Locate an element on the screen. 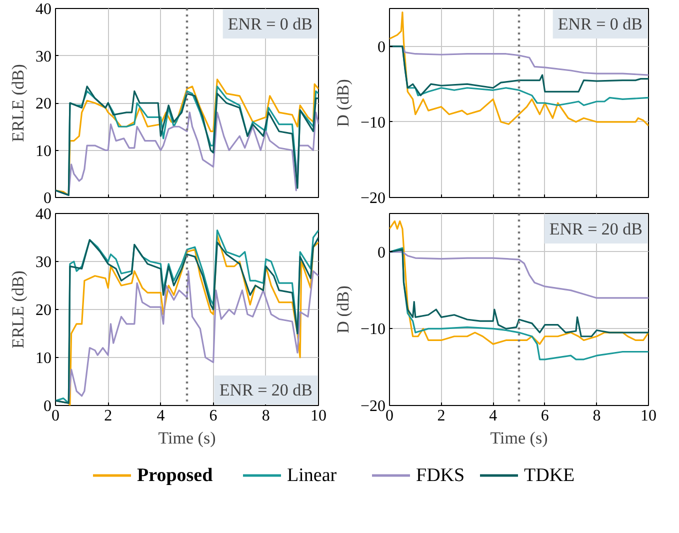 The width and height of the screenshot is (679, 533). legend-label: Linear is located at coordinates (312, 475).